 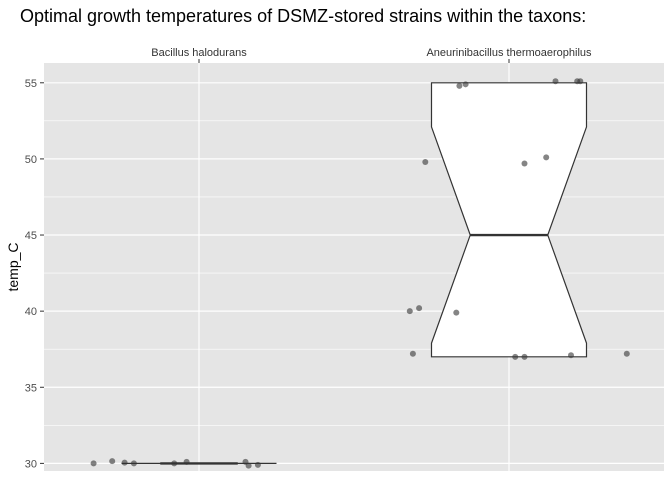 I want to click on boxplot, so click(x=509, y=220).